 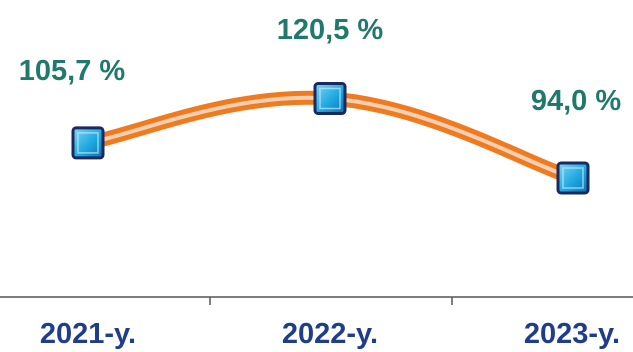 I want to click on x-tick-label: 2021-y., so click(x=88, y=334).